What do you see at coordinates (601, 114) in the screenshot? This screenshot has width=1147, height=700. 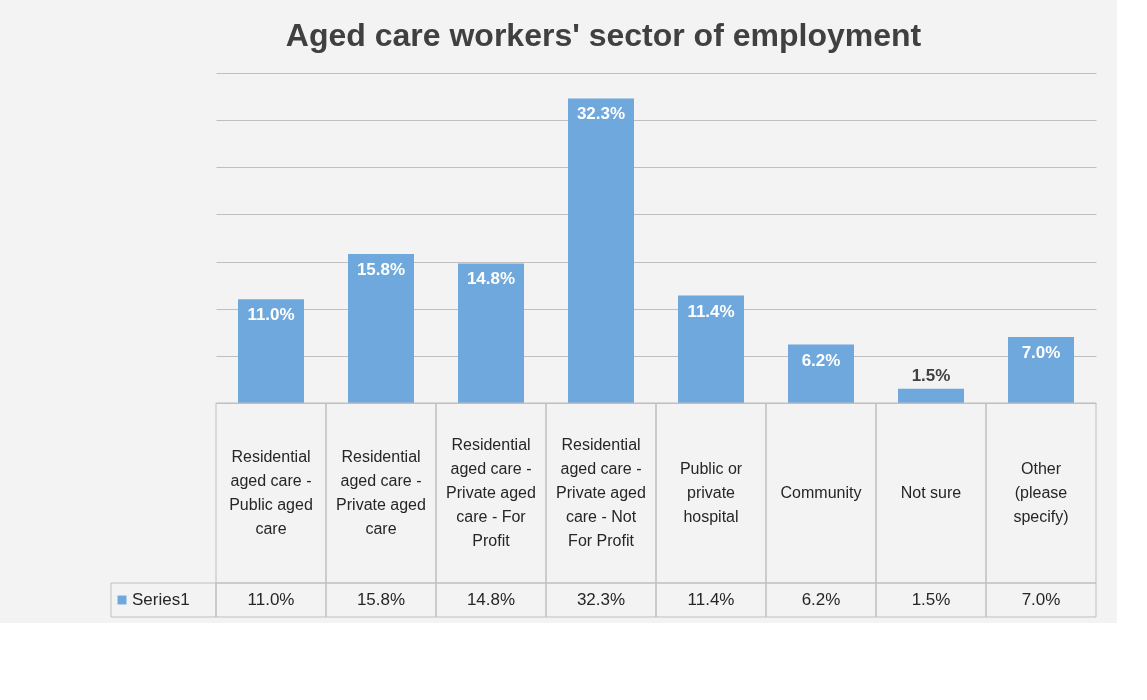 I see `text: 32.3%` at bounding box center [601, 114].